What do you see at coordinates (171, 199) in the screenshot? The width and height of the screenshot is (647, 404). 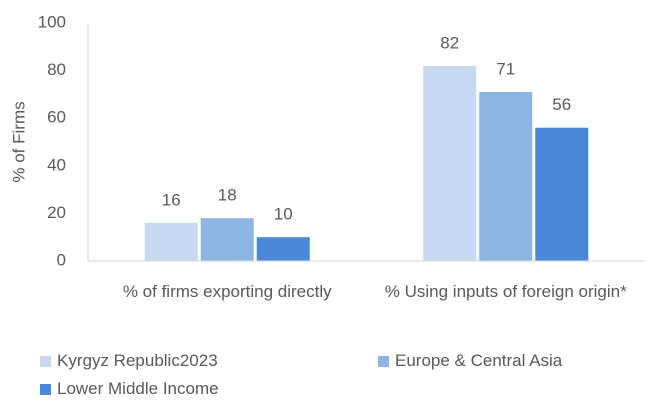 I see `data-label: 16` at bounding box center [171, 199].